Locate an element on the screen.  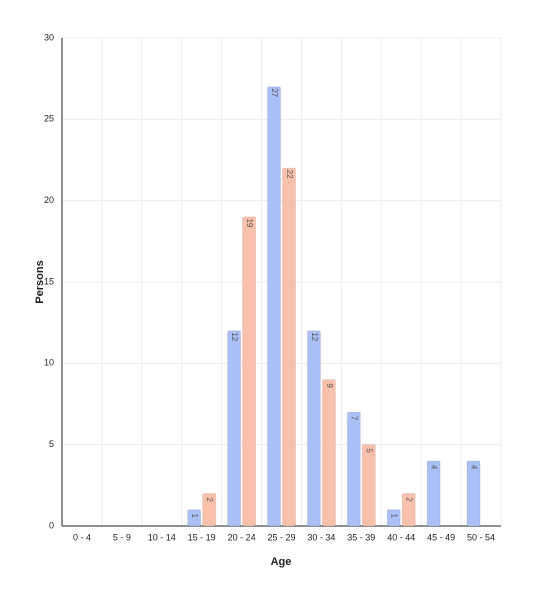
bar-value-label: 27 is located at coordinates (274, 92).